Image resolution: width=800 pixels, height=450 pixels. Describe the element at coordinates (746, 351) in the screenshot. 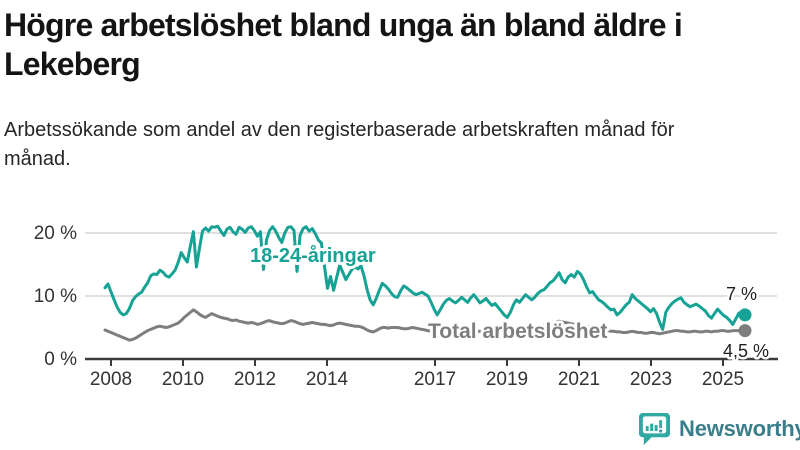

I see `end-value-label-total: 4,5 %` at that location.